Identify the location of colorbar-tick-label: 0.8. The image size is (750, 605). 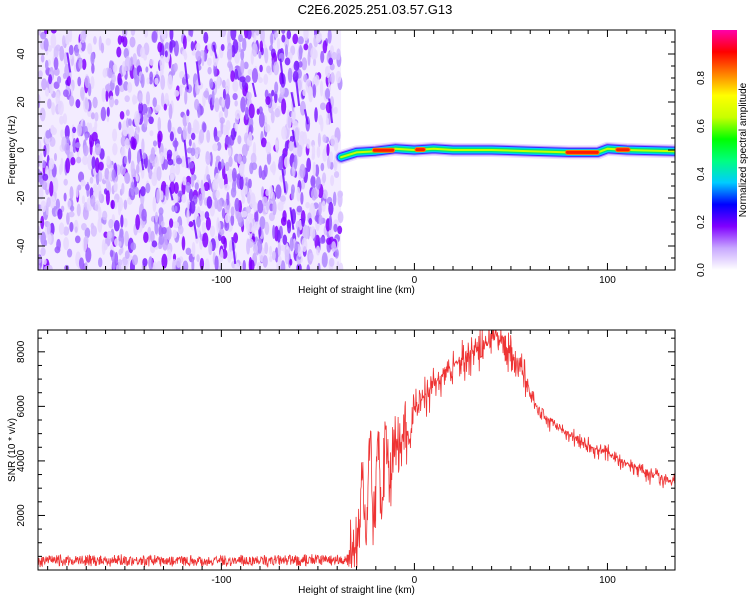
(701, 78).